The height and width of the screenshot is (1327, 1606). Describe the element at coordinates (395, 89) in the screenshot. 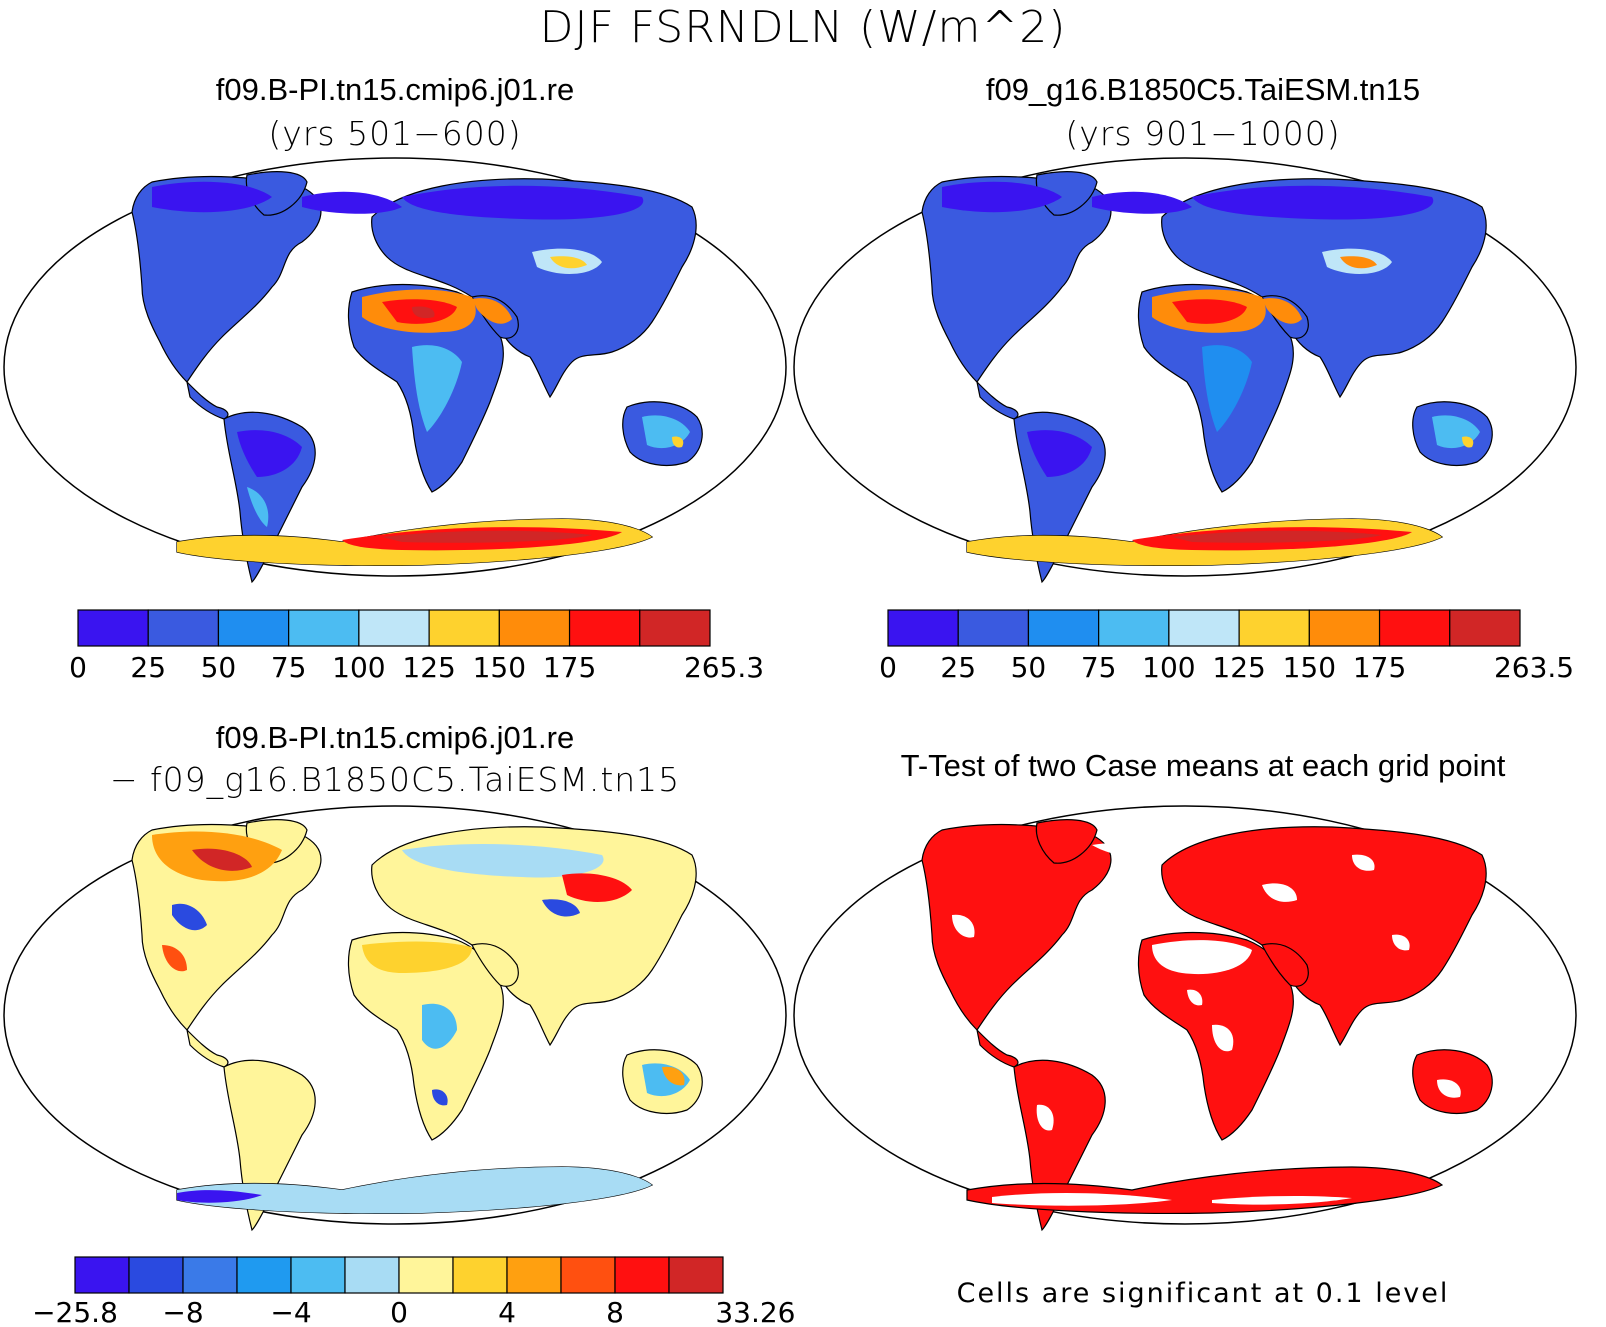

I see `panel1-title: f09.B-PI.tn15.cmip6.j01.re` at that location.